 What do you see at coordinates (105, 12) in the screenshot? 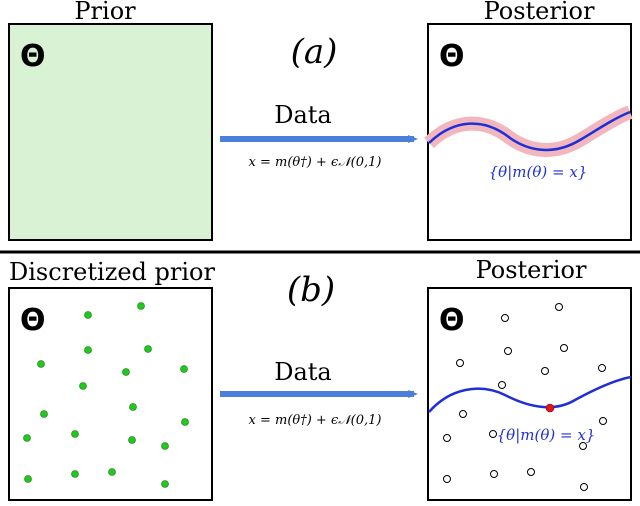
I see `prior-title: Prior` at bounding box center [105, 12].